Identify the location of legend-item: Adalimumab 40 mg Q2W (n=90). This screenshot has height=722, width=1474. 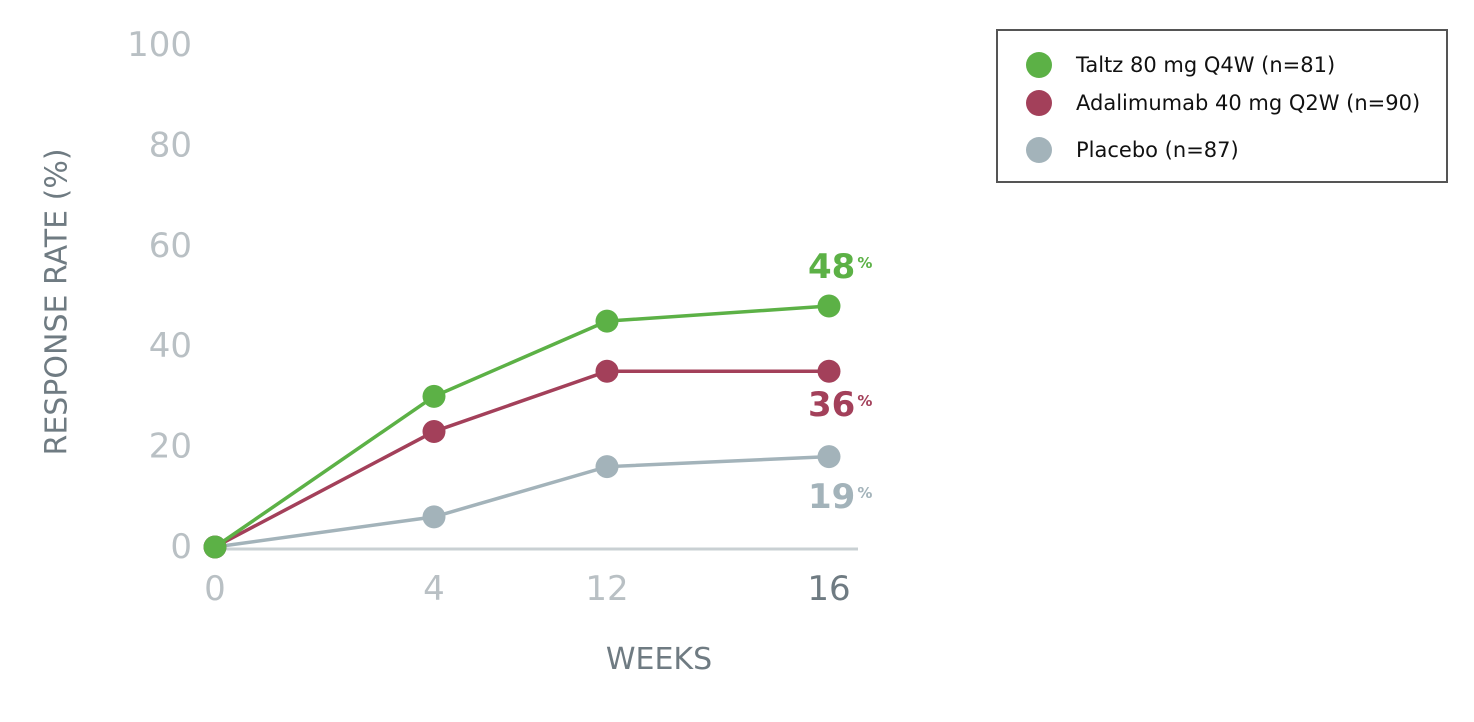
(1223, 103).